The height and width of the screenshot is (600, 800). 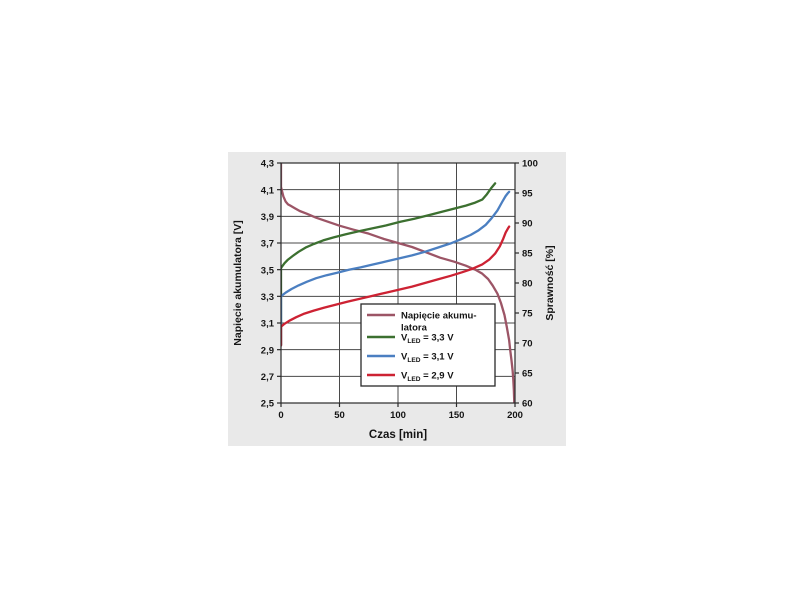 What do you see at coordinates (527, 224) in the screenshot?
I see `y2-axis-tick-label: 90` at bounding box center [527, 224].